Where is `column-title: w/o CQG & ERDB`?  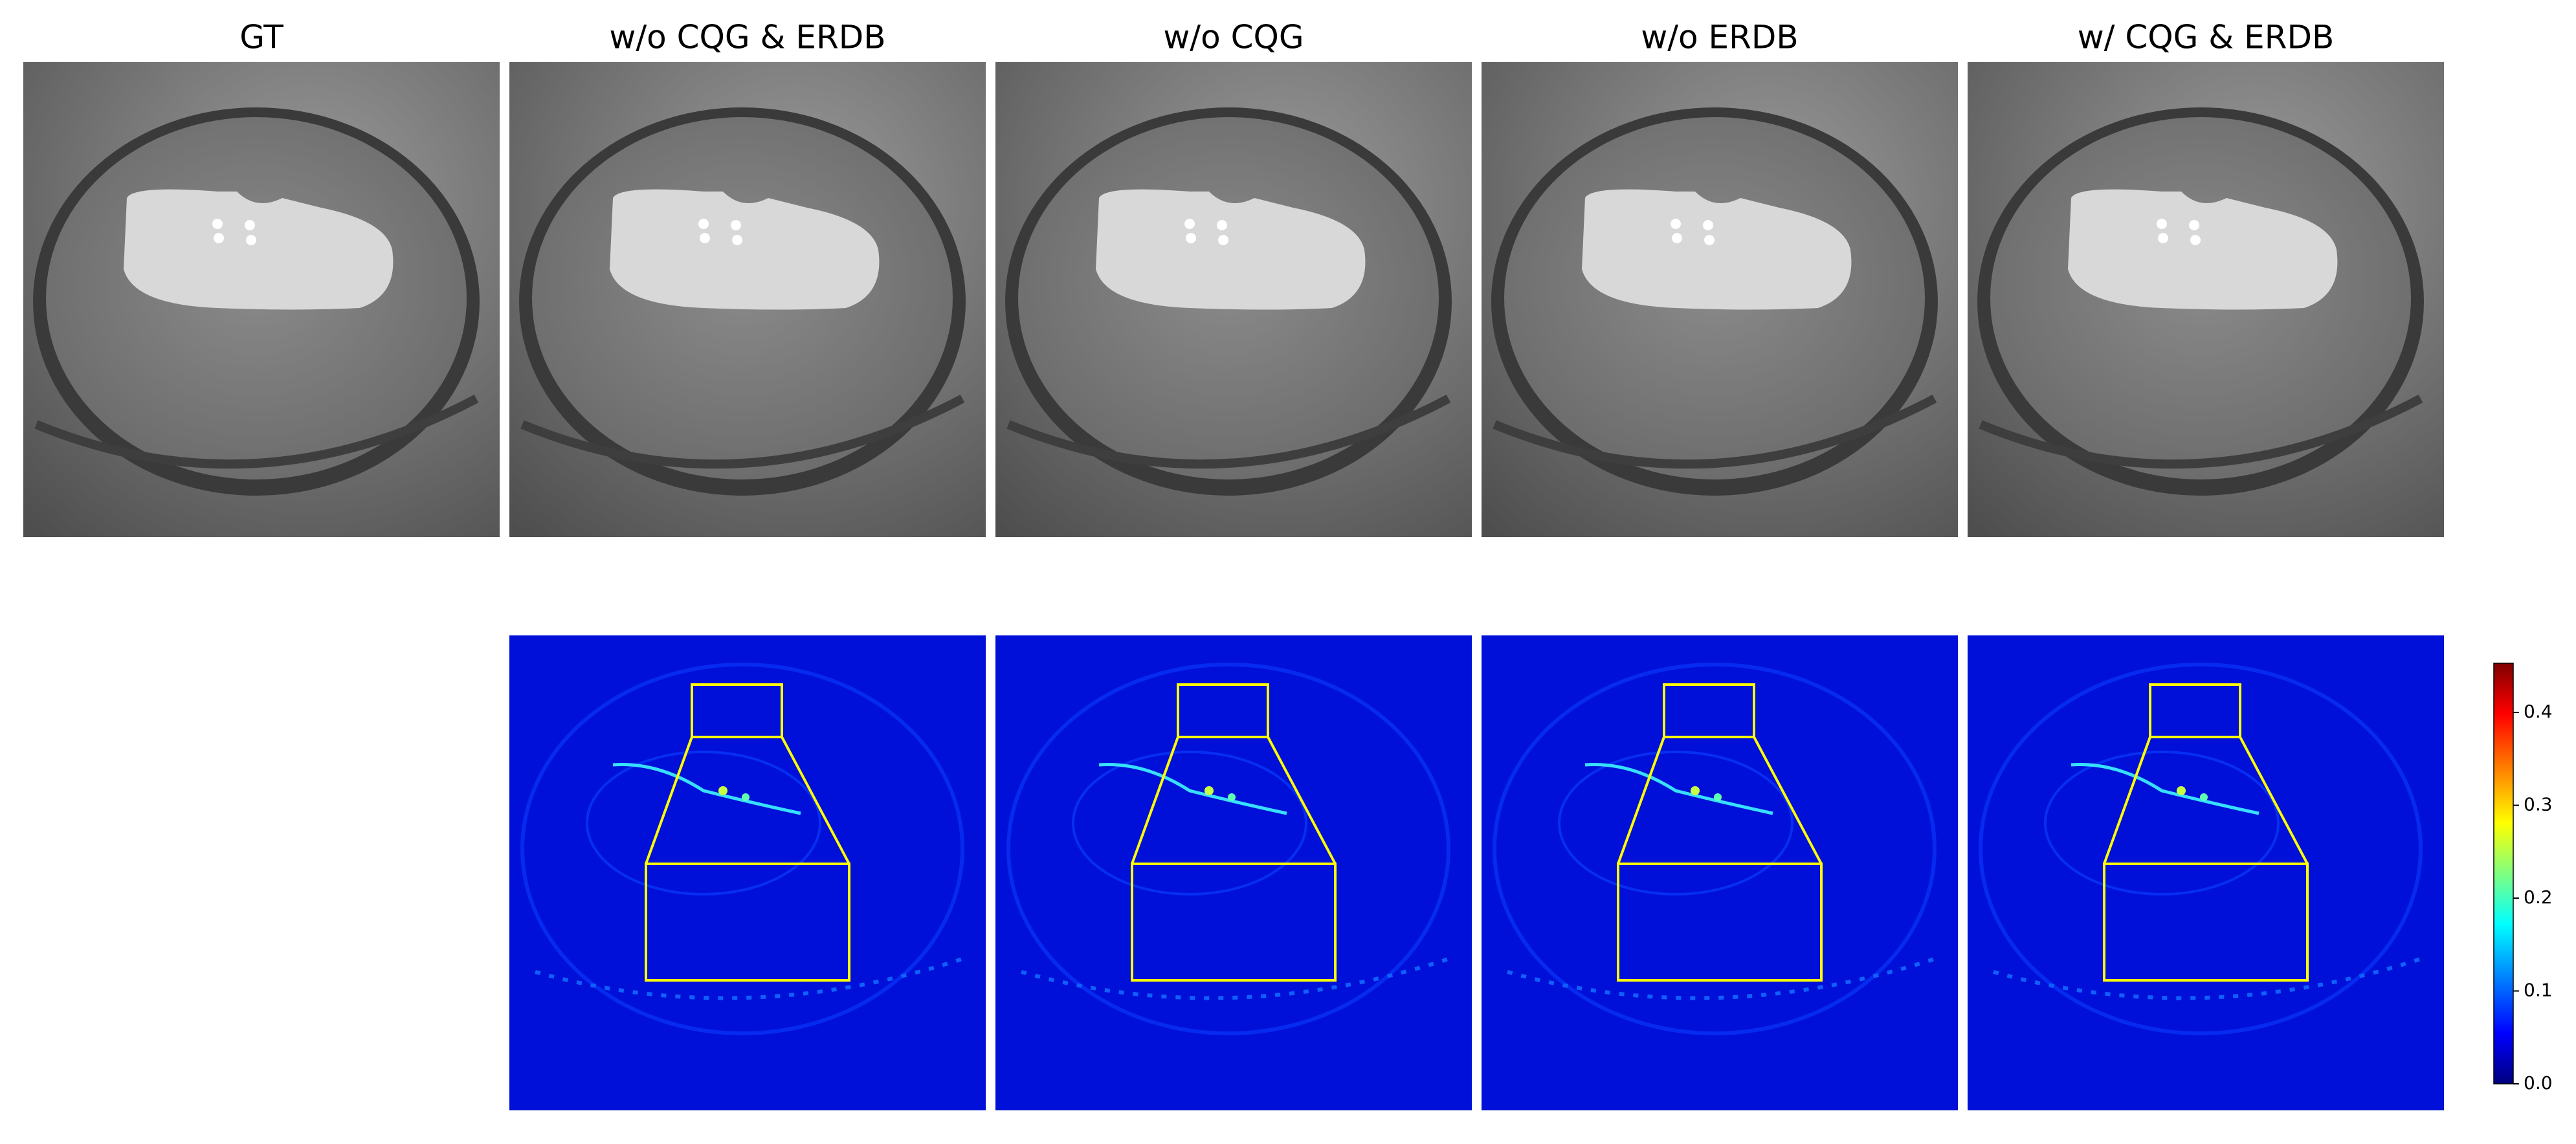
column-title: w/o CQG & ERDB is located at coordinates (747, 37).